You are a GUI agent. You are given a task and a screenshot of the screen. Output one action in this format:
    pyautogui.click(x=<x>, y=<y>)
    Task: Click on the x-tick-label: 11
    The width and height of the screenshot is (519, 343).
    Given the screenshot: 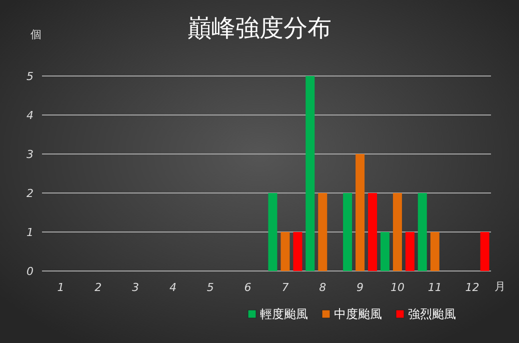 What is the action you would take?
    pyautogui.click(x=435, y=287)
    